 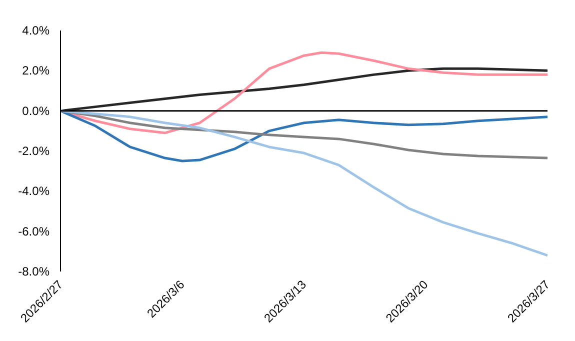 What do you see at coordinates (36, 111) in the screenshot?
I see `y-tick-label: 0.0%` at bounding box center [36, 111].